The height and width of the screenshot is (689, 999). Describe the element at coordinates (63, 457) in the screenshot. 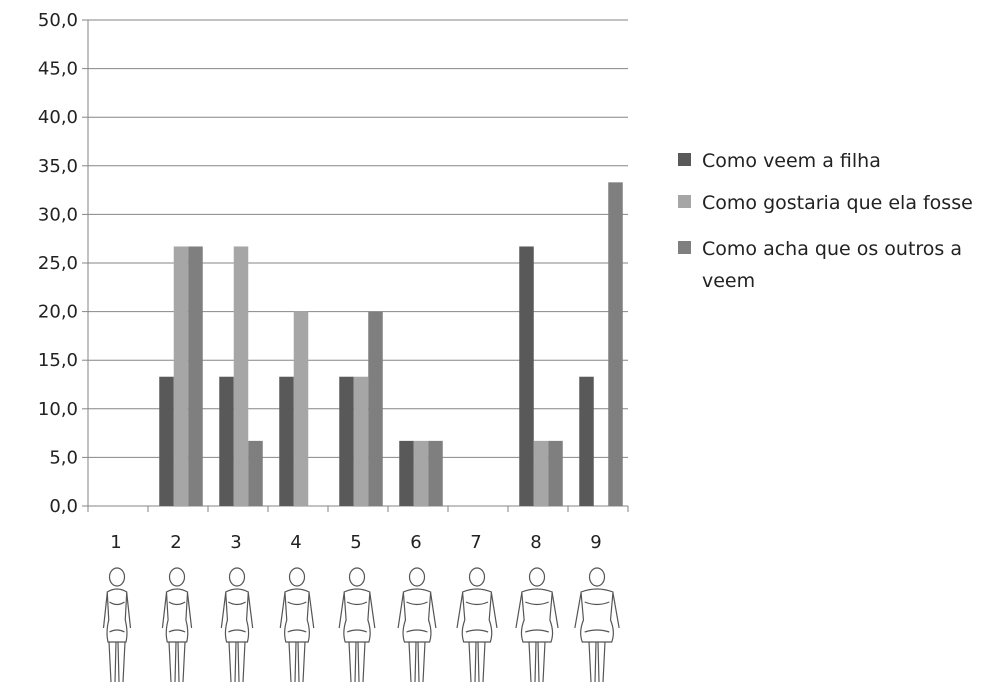

I see `y-tick-label: 5,0` at that location.